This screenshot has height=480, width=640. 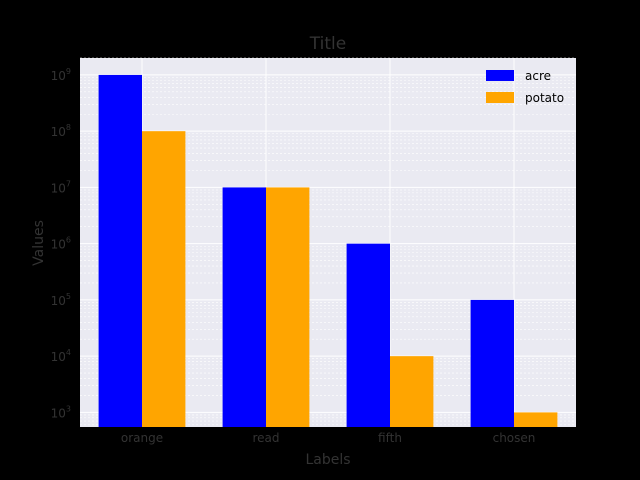 I want to click on y-tick-label: 10³, so click(x=61, y=412).